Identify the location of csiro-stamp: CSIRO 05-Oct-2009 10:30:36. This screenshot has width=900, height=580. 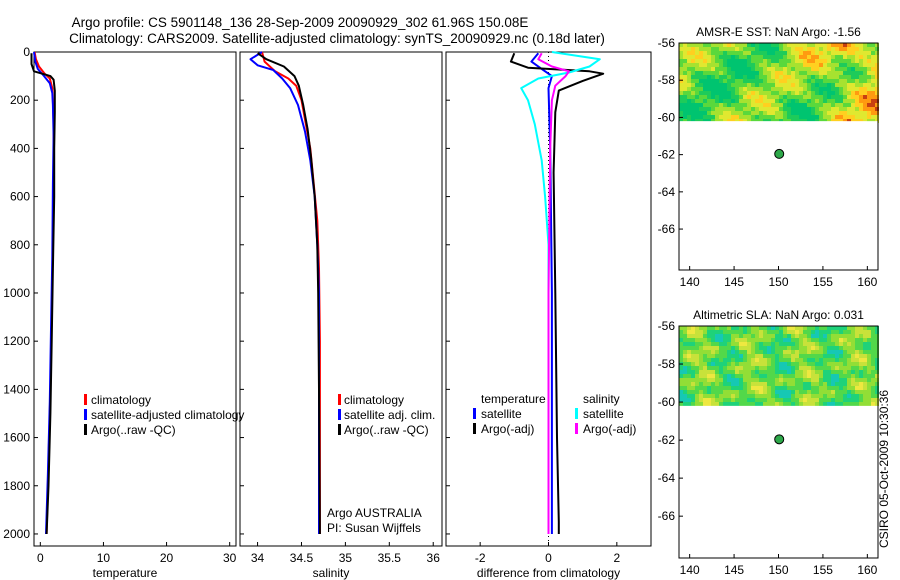
(884, 469).